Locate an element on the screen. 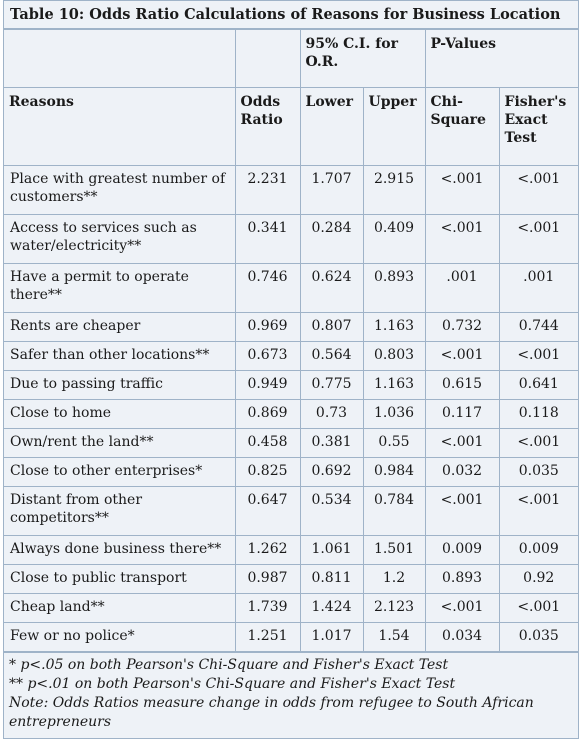  lower-cell: 0.692 is located at coordinates (331, 472).